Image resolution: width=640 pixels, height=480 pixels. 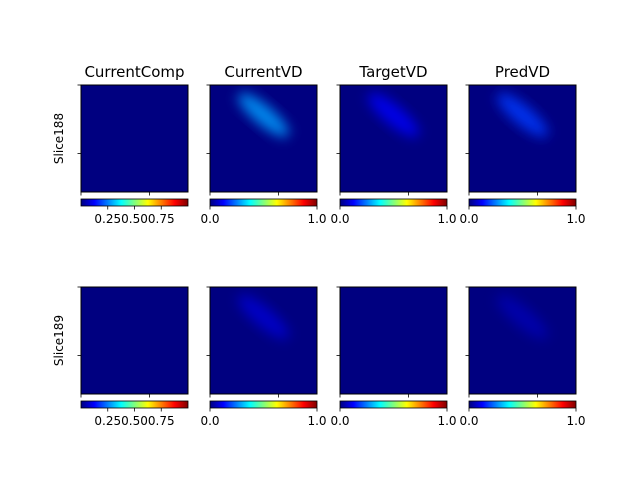 I want to click on panel-r0-c1: CurrentVD 0.0 1.0, so click(x=263, y=144).